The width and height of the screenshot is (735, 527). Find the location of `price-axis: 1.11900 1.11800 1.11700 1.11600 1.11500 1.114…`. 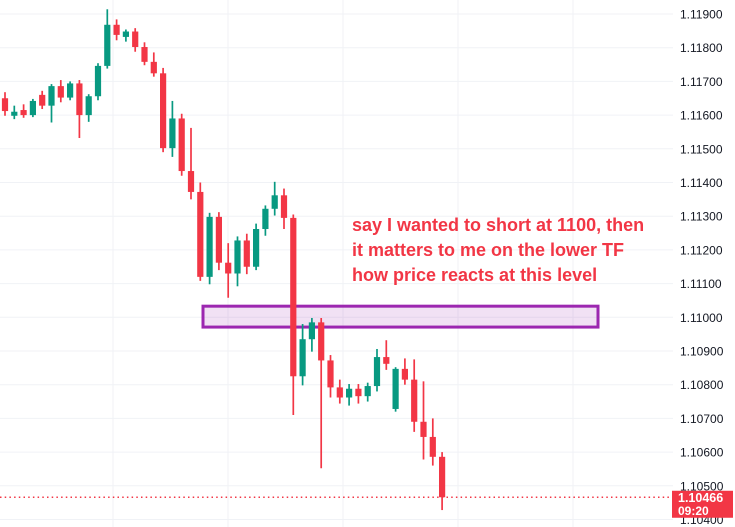

price-axis: 1.11900 1.11800 1.11700 1.11600 1.11500 1.114… is located at coordinates (702, 267).